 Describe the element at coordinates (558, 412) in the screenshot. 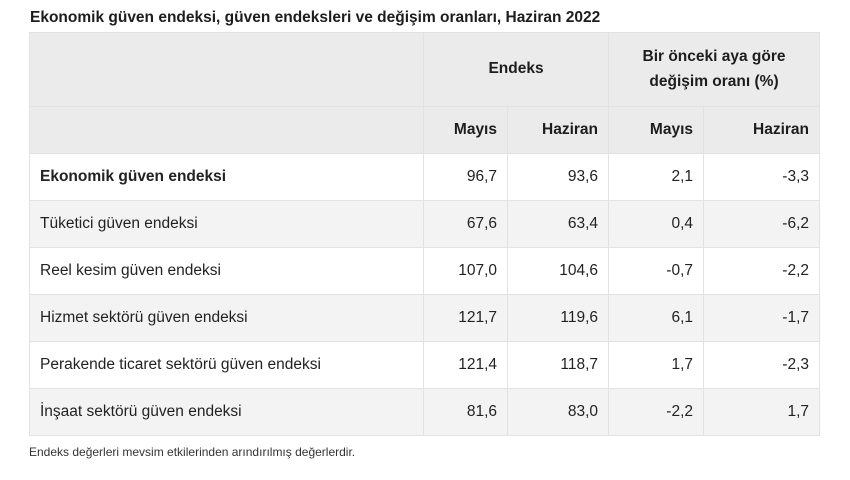

I see `value-cell: 83,0` at that location.